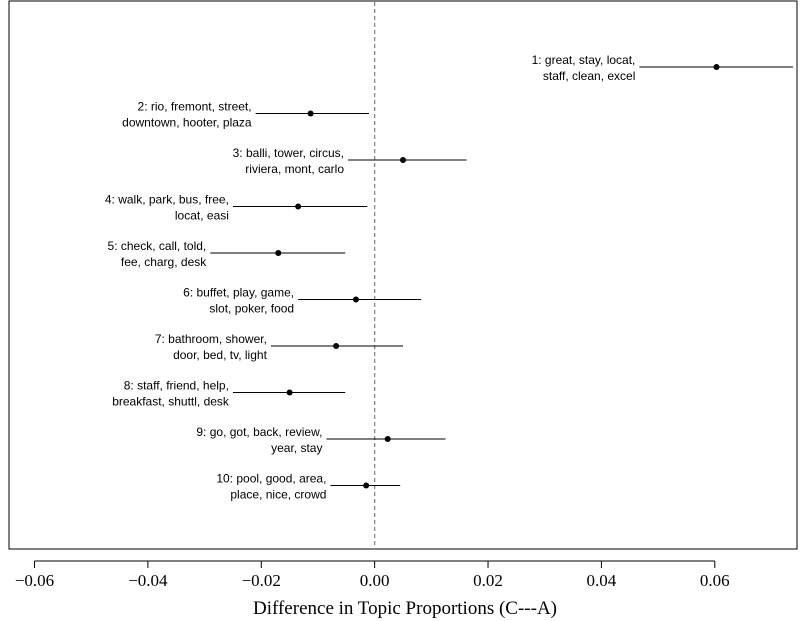 This screenshot has height=621, width=800. What do you see at coordinates (302, 301) in the screenshot?
I see `topic-row: 6: buffet, play, game, slot, poker, food` at bounding box center [302, 301].